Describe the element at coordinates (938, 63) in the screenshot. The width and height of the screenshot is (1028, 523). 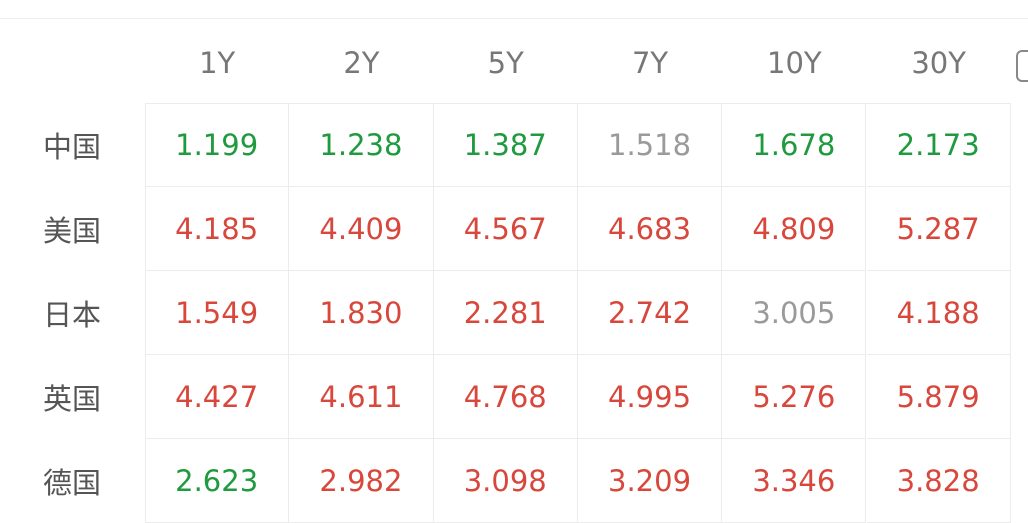
I see `column-header: 30Y` at that location.